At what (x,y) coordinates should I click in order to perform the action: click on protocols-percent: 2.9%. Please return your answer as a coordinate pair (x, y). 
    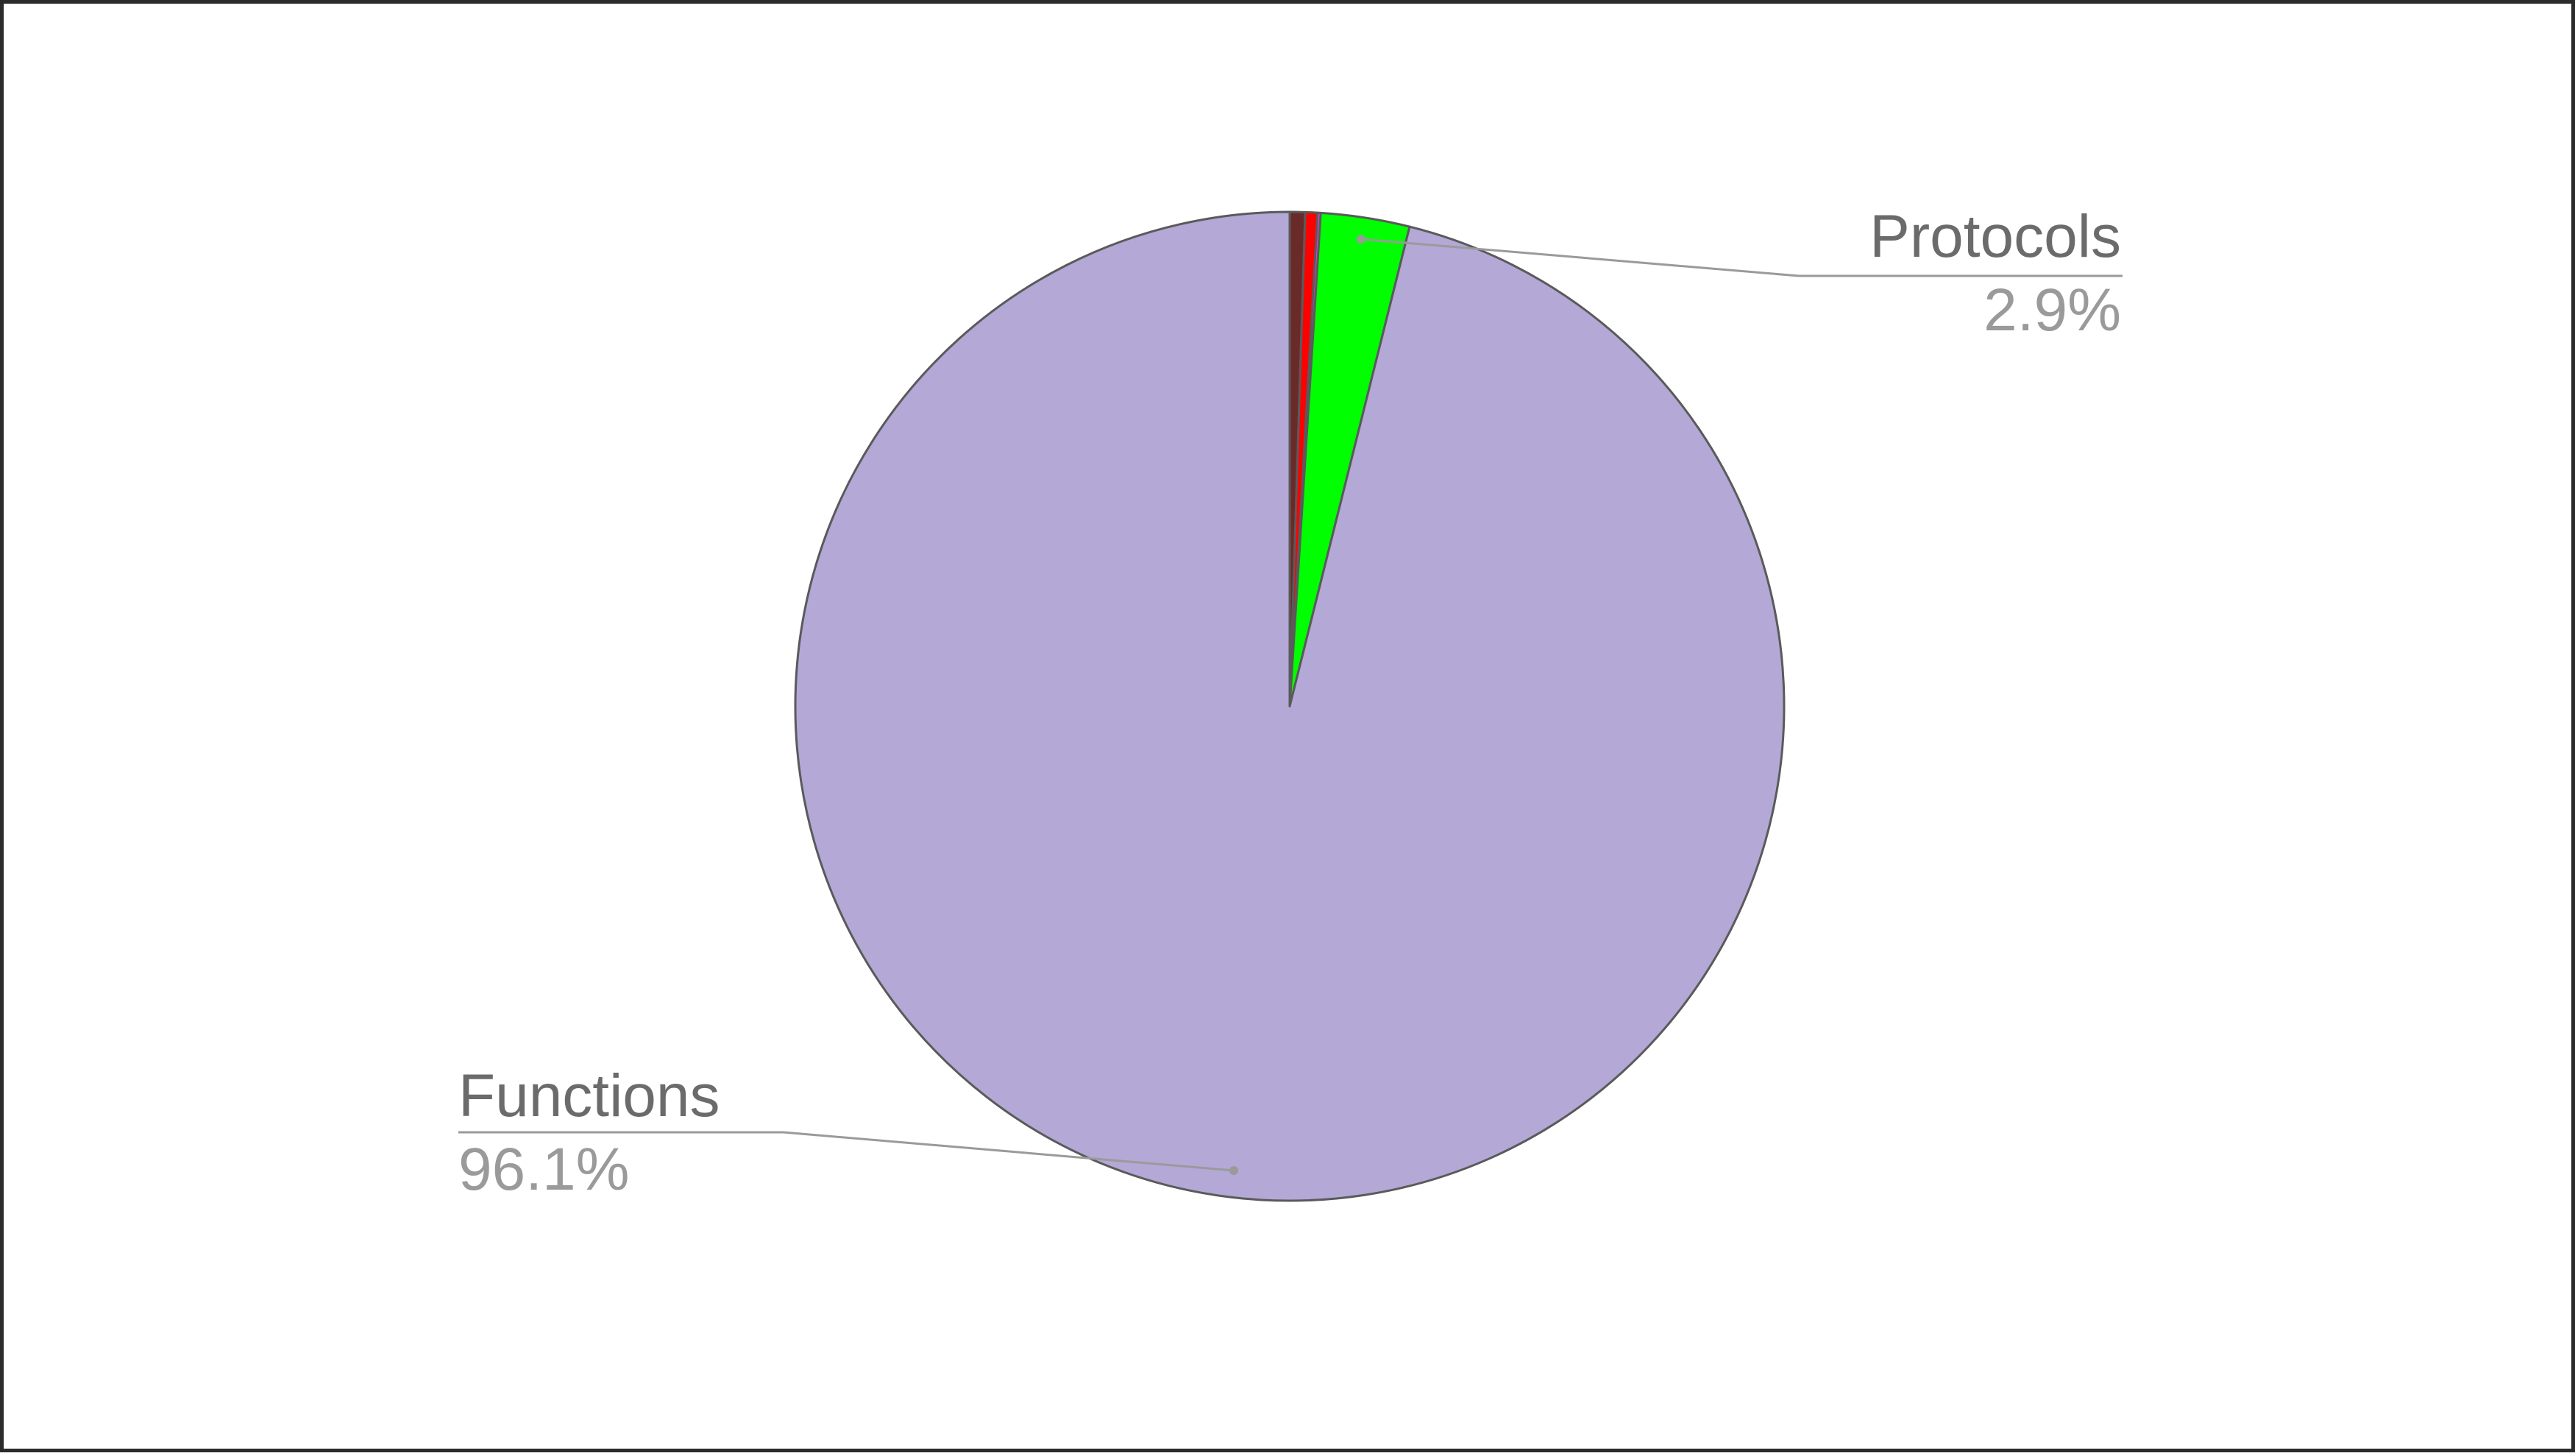
    Looking at the image, I should click on (2052, 311).